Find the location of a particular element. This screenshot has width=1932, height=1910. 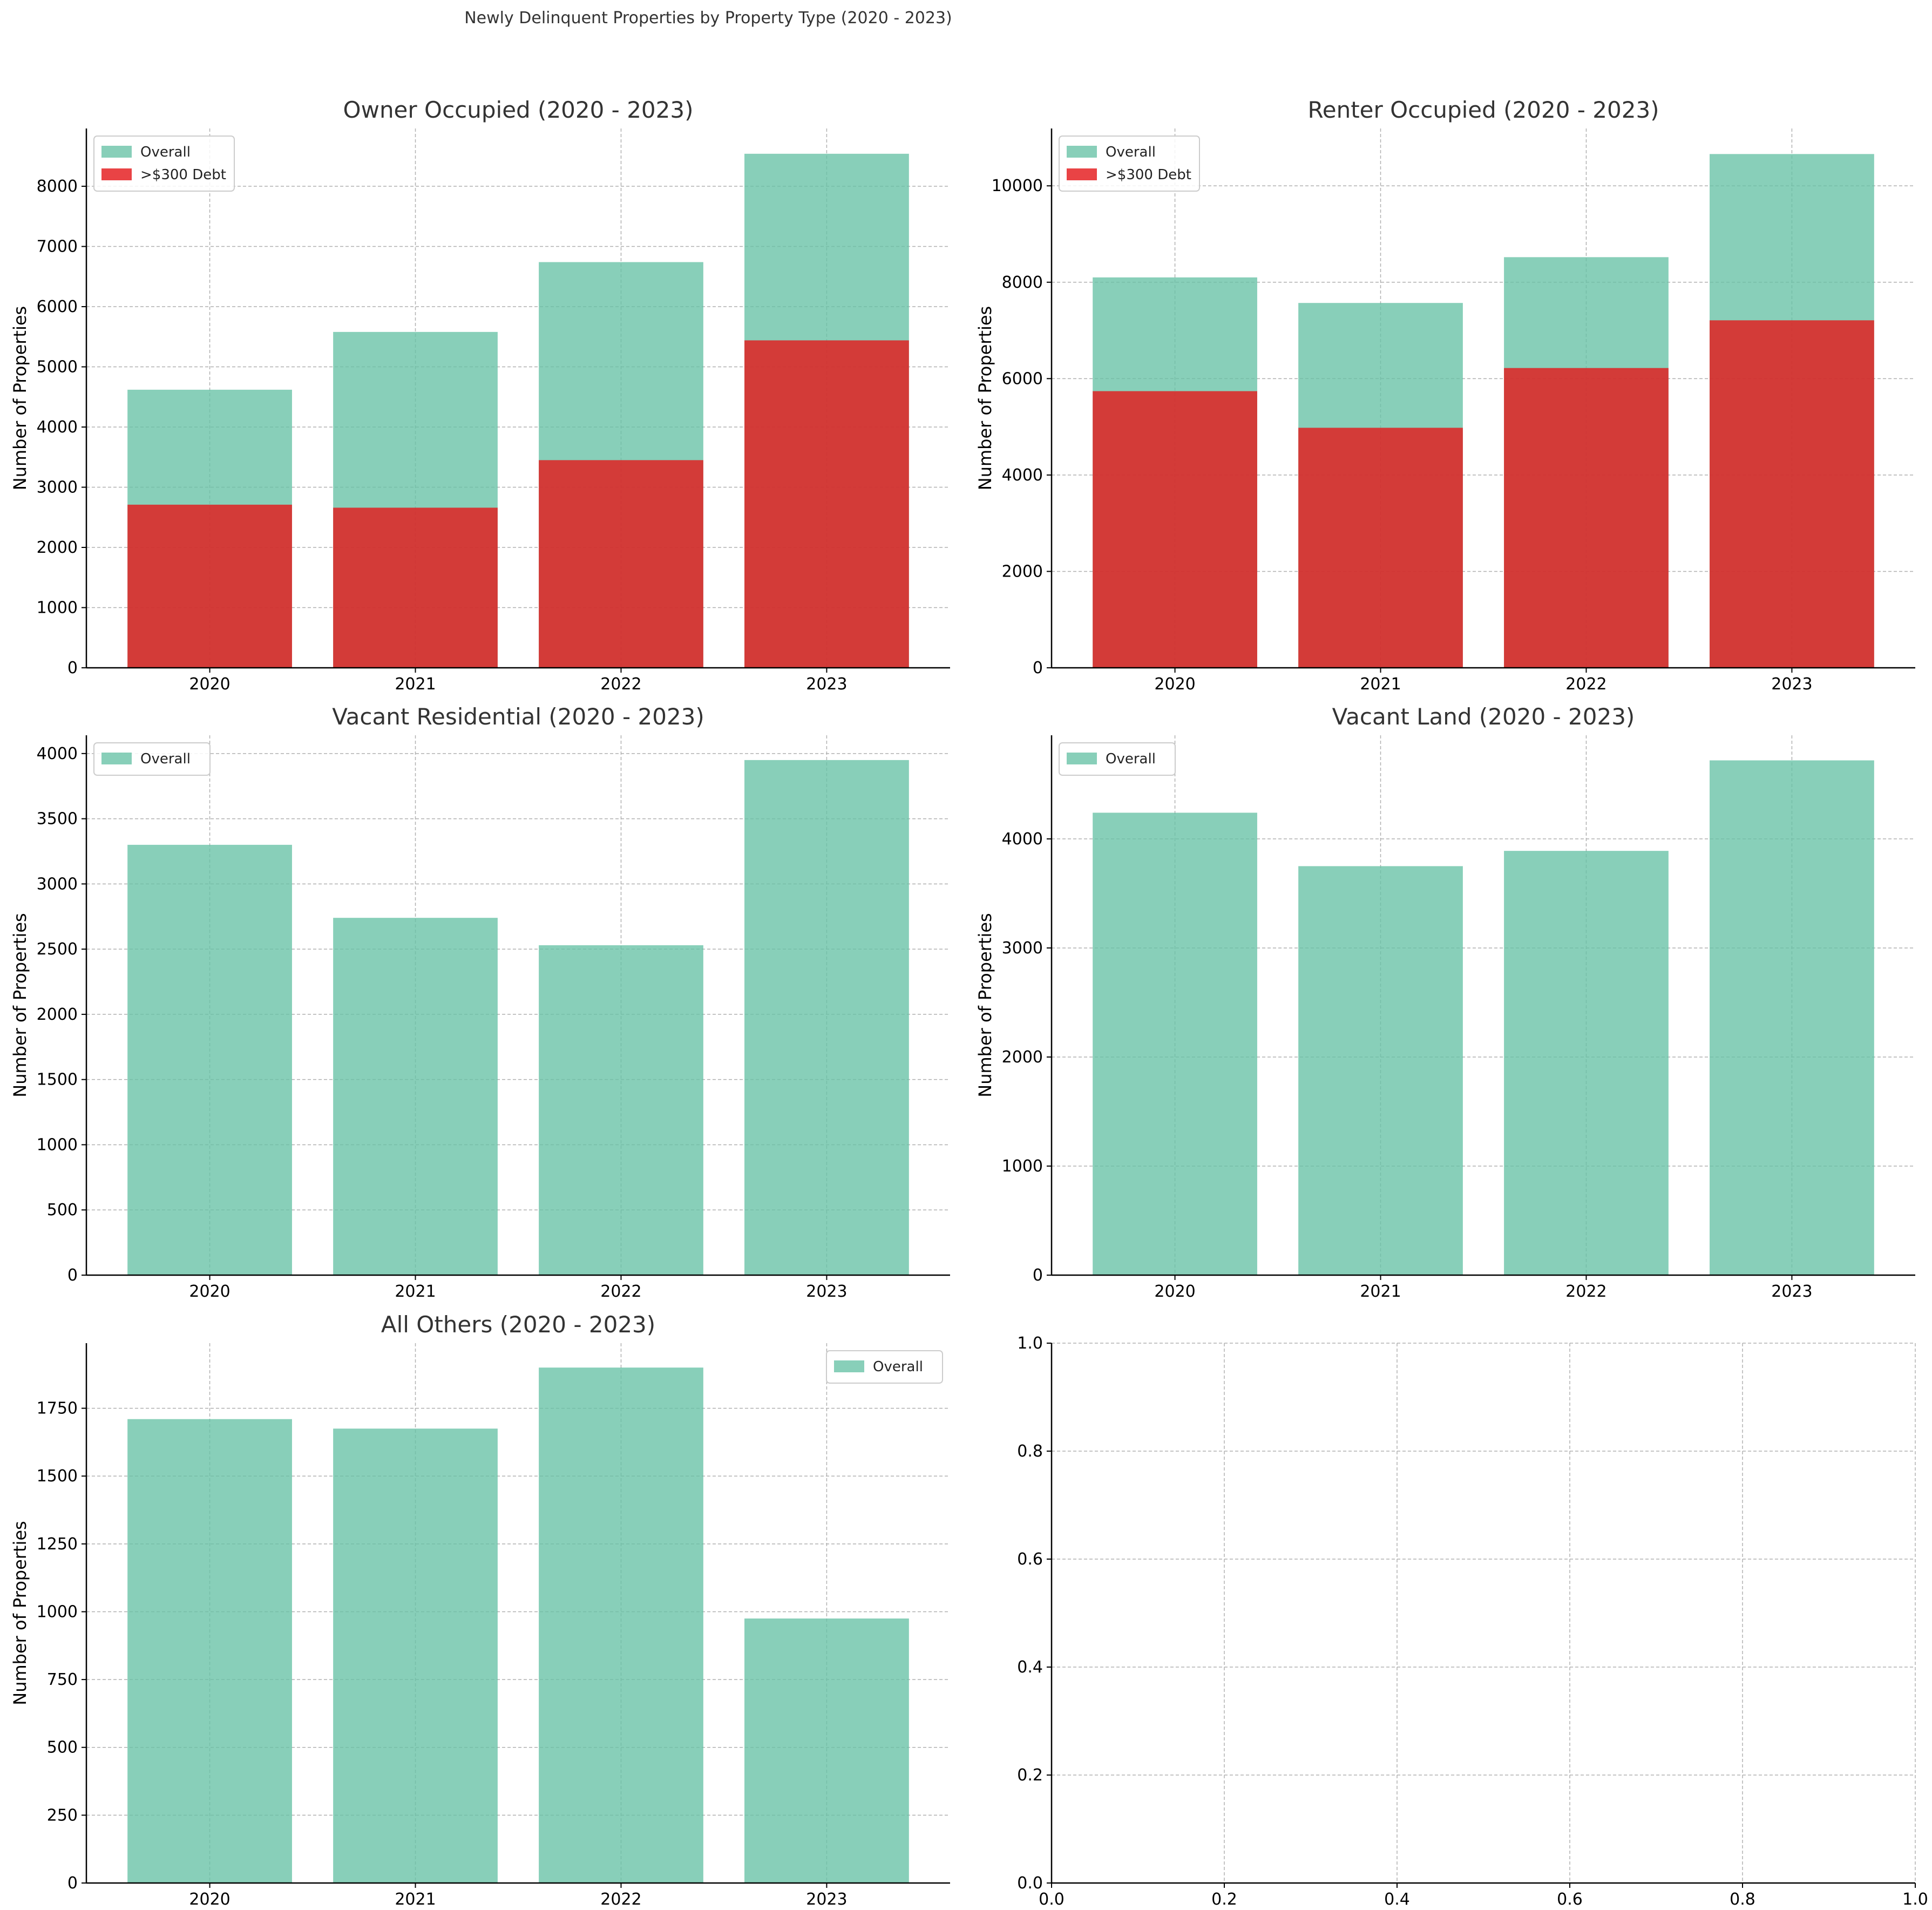

x-tick-label: 0.2 is located at coordinates (1224, 1899).